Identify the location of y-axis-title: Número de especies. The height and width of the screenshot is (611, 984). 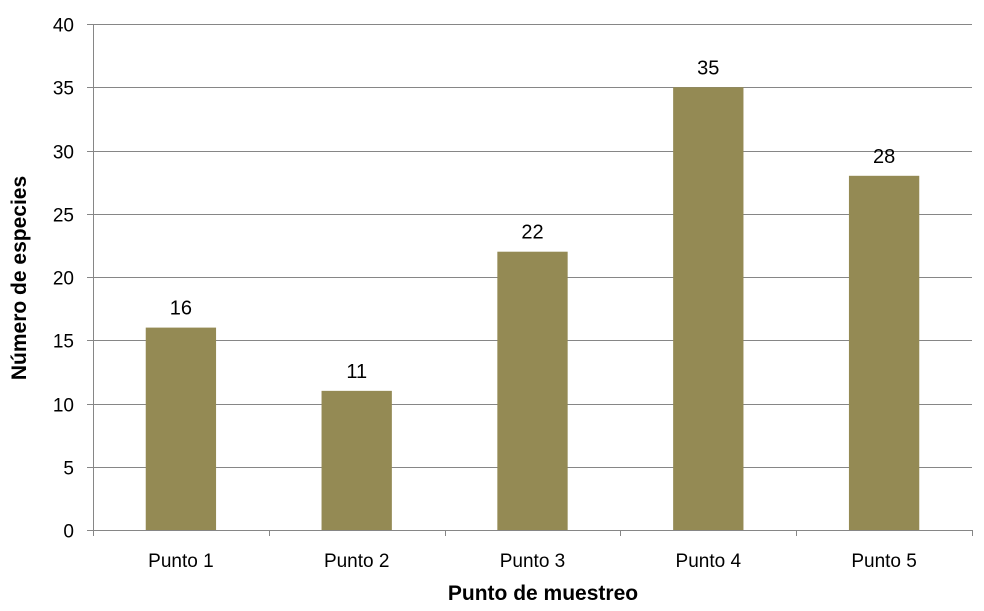
(19, 278).